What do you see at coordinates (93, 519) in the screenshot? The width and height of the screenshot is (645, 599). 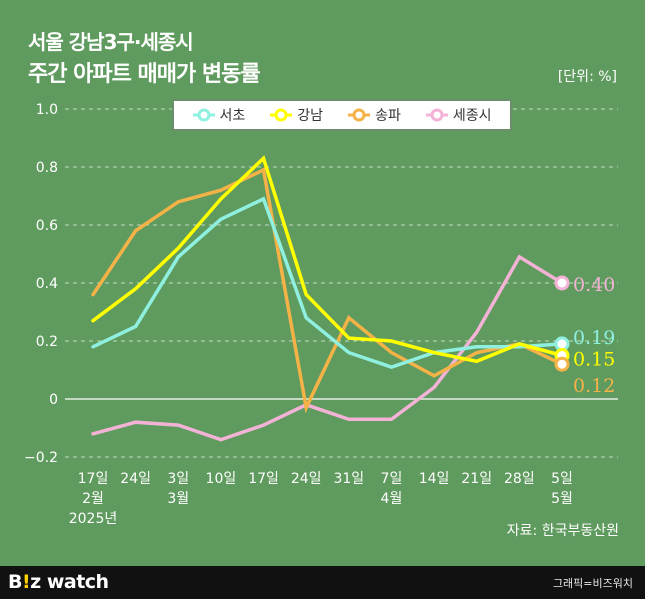 I see `x-year-label: 2025년` at bounding box center [93, 519].